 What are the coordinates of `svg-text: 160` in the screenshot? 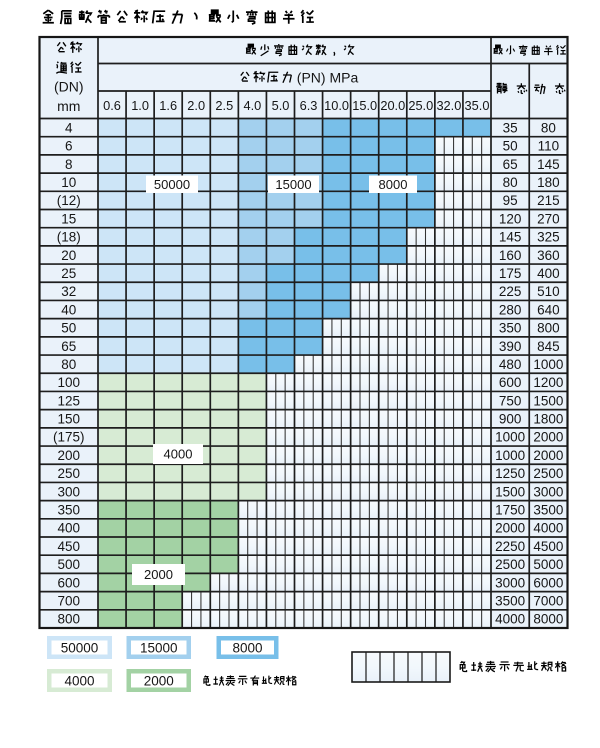 It's located at (510, 255).